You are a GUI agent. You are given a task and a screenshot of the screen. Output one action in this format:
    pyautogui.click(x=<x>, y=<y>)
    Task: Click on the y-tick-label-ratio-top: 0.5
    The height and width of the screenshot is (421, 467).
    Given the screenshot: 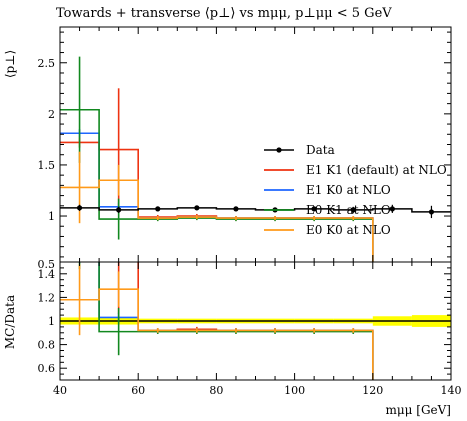 What is the action you would take?
    pyautogui.click(x=47, y=264)
    